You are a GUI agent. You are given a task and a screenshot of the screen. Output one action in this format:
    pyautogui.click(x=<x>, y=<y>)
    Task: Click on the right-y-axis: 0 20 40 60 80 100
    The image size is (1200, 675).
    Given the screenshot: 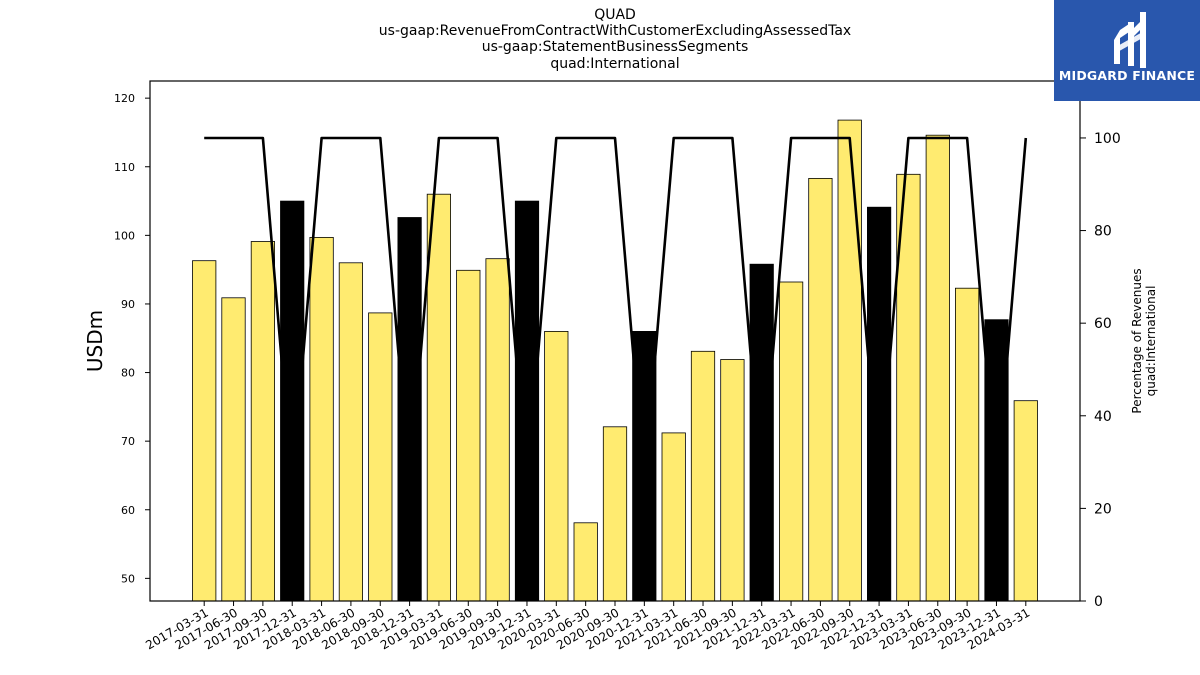 What is the action you would take?
    pyautogui.click(x=1100, y=370)
    